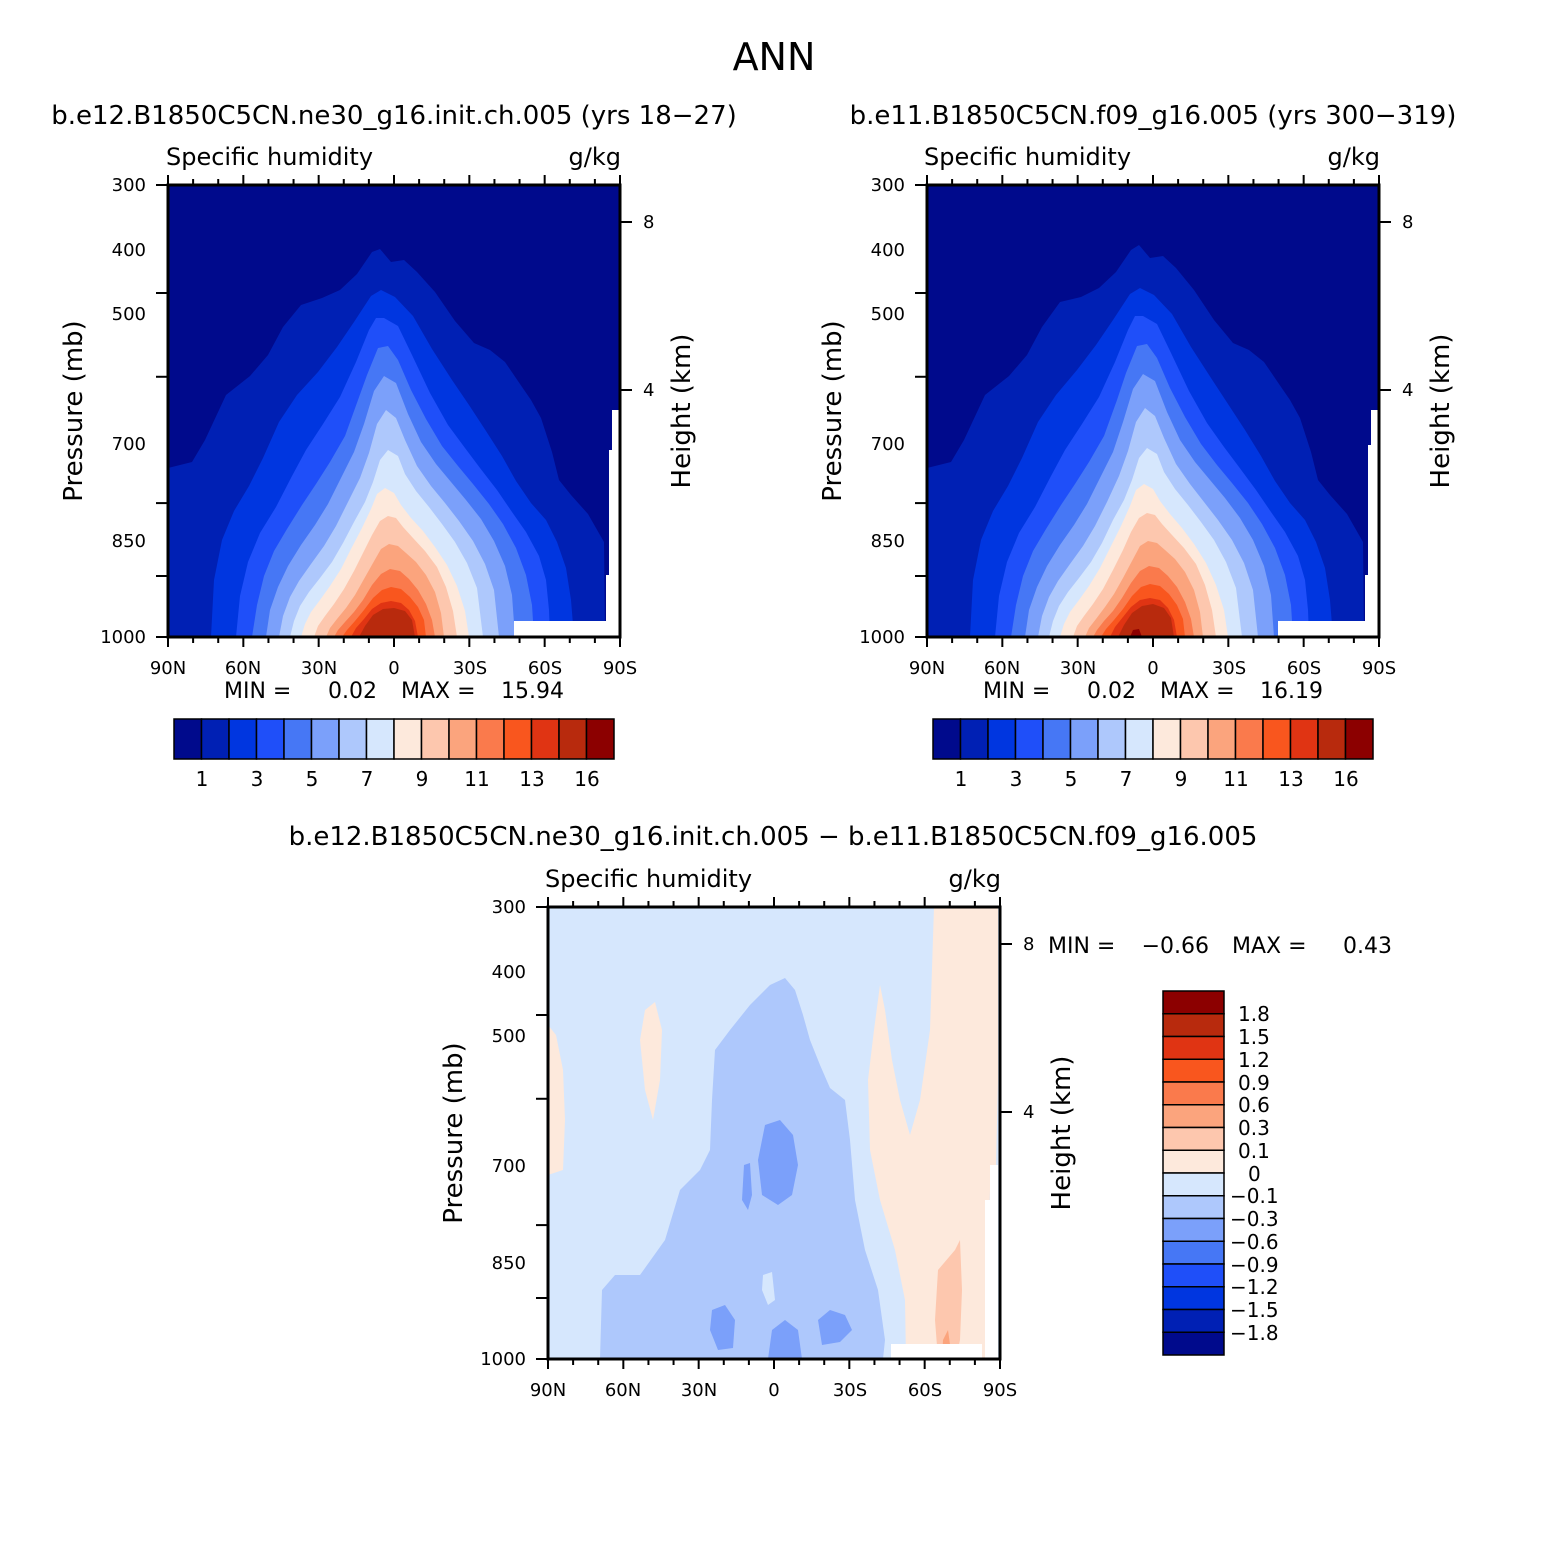 The width and height of the screenshot is (1547, 1544). What do you see at coordinates (1254, 1060) in the screenshot?
I see `colorbar-label: 1.2` at bounding box center [1254, 1060].